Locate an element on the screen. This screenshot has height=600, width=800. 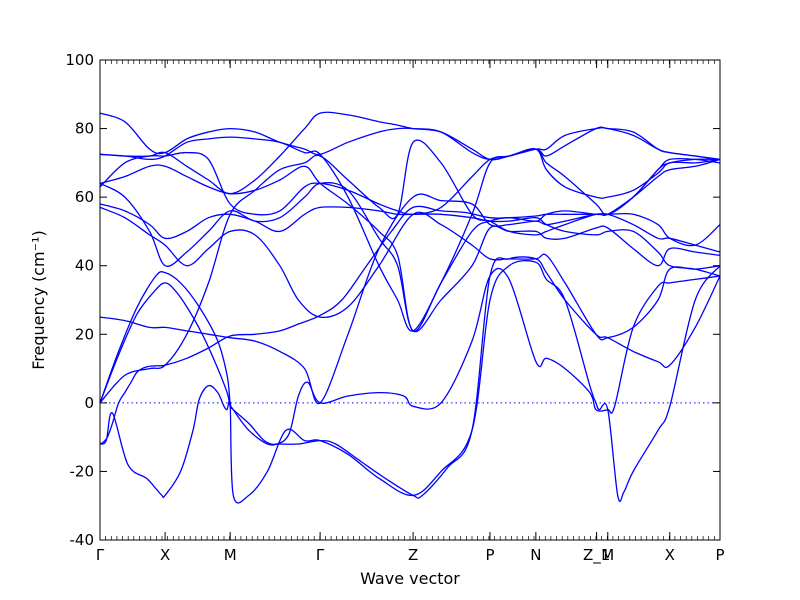
y-axis-label: Frequency (cm⁻¹) is located at coordinates (38, 299).